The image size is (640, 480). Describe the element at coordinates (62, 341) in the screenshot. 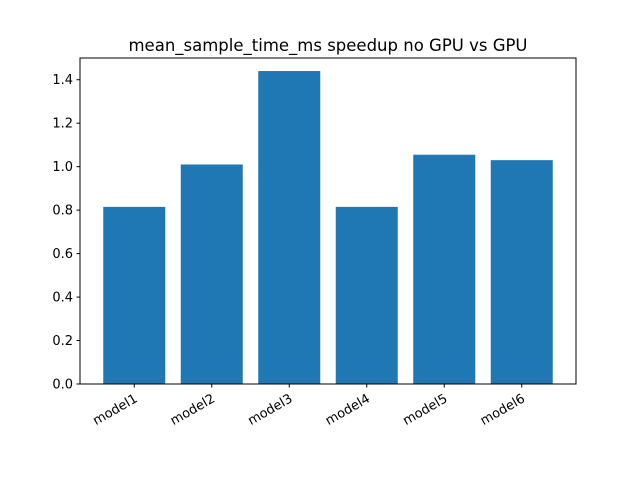

I see `y-tick-label: 0.2` at that location.